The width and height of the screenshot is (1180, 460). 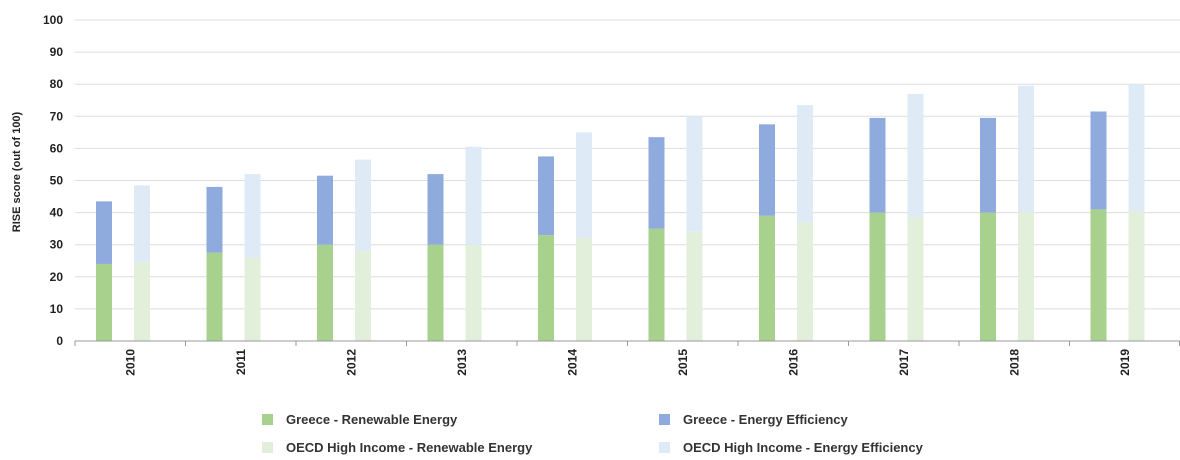 I want to click on legend-item-oecd-renewable: OECD High Income - Renewable Energy, so click(x=397, y=447).